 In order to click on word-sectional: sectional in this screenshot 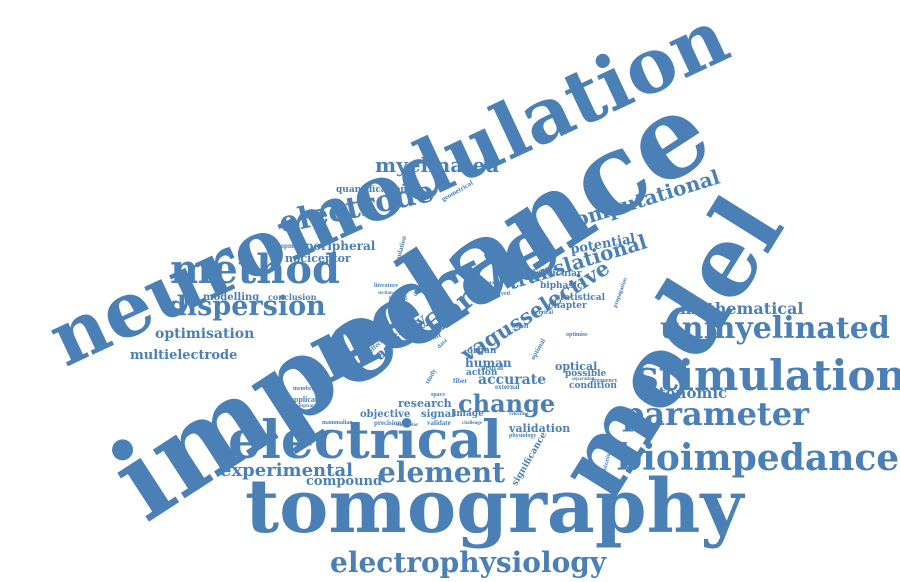, I will do `click(387, 293)`.